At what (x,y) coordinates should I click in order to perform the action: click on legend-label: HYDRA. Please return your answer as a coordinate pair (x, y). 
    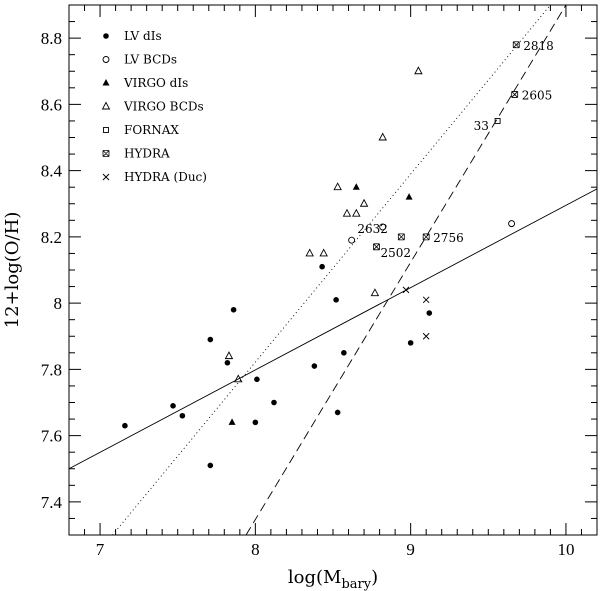
    Looking at the image, I should click on (147, 154).